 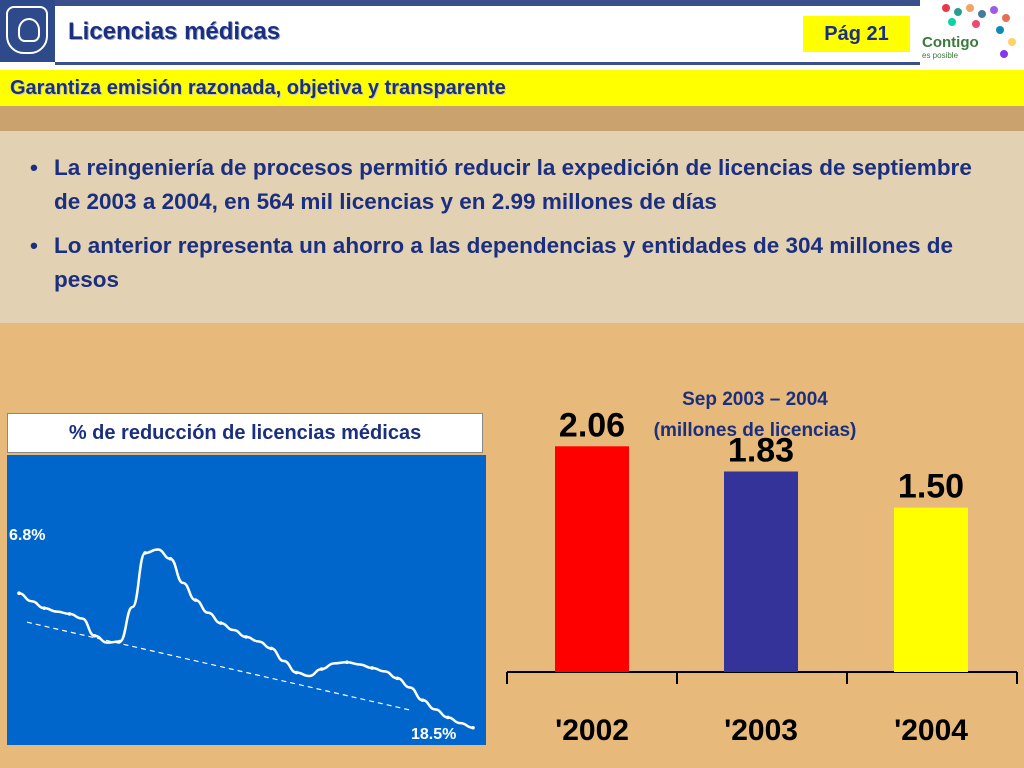 I want to click on bar-chart-title: Sep 2003 – 2004 (millones de licencias), so click(x=755, y=415).